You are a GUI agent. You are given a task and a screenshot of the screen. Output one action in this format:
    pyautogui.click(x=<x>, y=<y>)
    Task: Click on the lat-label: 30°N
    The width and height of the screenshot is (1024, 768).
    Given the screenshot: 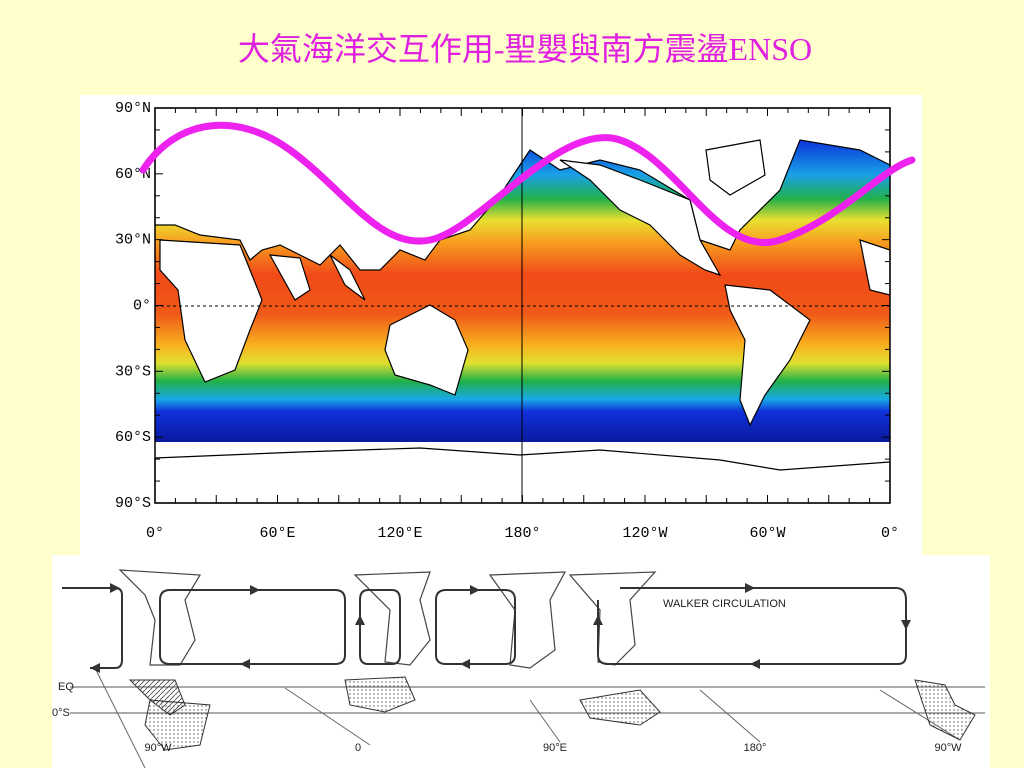 What is the action you would take?
    pyautogui.click(x=133, y=240)
    